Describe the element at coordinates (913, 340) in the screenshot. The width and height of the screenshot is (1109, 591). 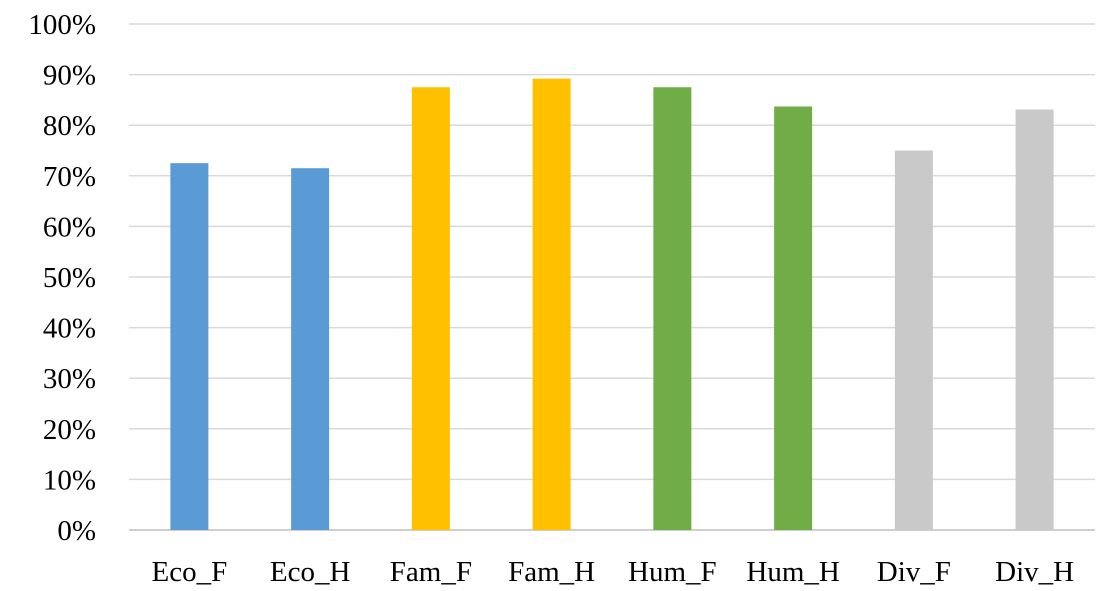
I see `bar-div-f` at that location.